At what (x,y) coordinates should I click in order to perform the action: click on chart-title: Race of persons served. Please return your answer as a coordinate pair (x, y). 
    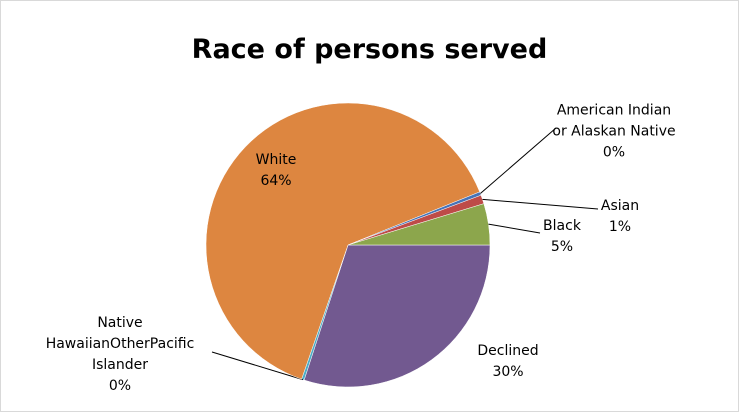
    Looking at the image, I should click on (369, 49).